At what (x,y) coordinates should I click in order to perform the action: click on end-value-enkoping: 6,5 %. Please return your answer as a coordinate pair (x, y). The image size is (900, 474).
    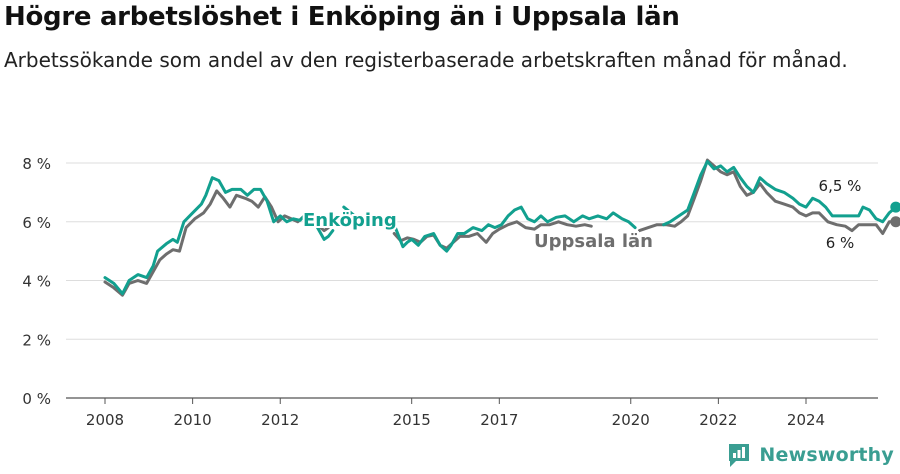
    Looking at the image, I should click on (840, 186).